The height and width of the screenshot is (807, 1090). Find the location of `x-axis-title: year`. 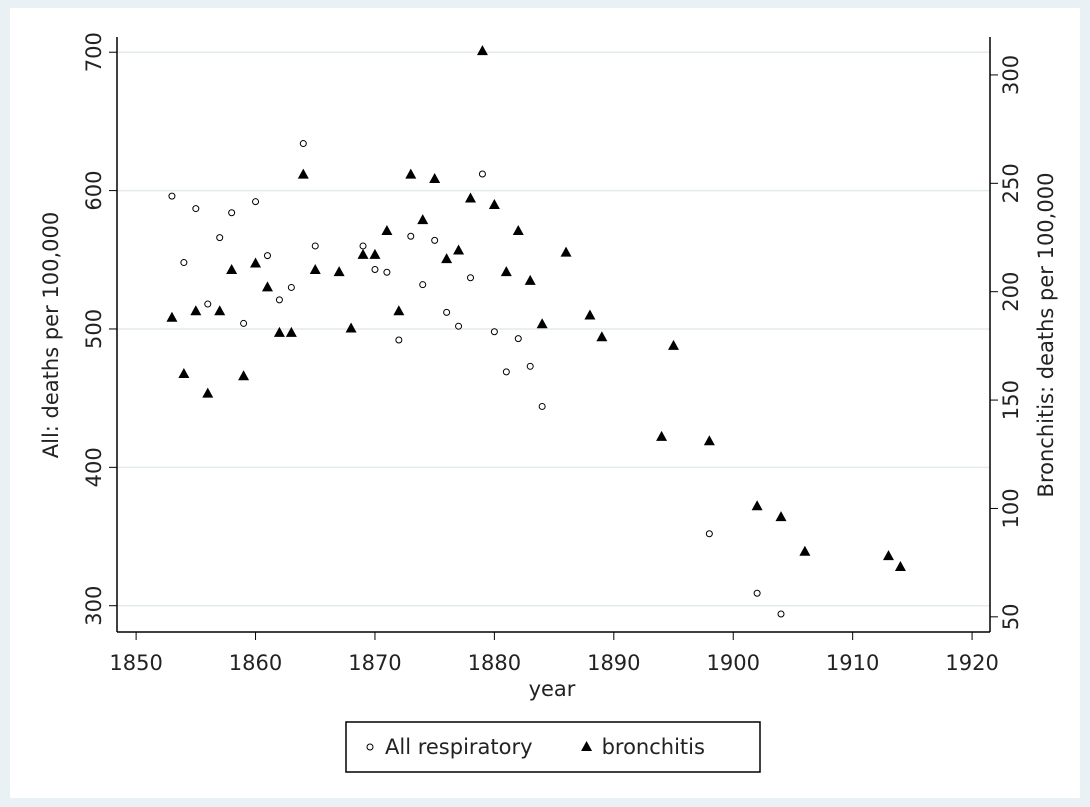

x-axis-title: year is located at coordinates (552, 689).